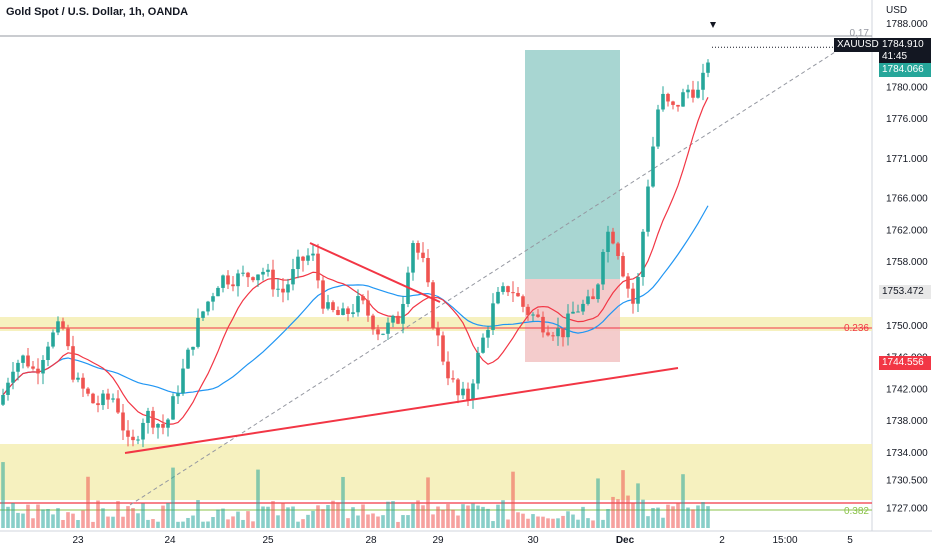 The height and width of the screenshot is (550, 932). Describe the element at coordinates (907, 262) in the screenshot. I see `price-tick-label: 1758.000` at that location.